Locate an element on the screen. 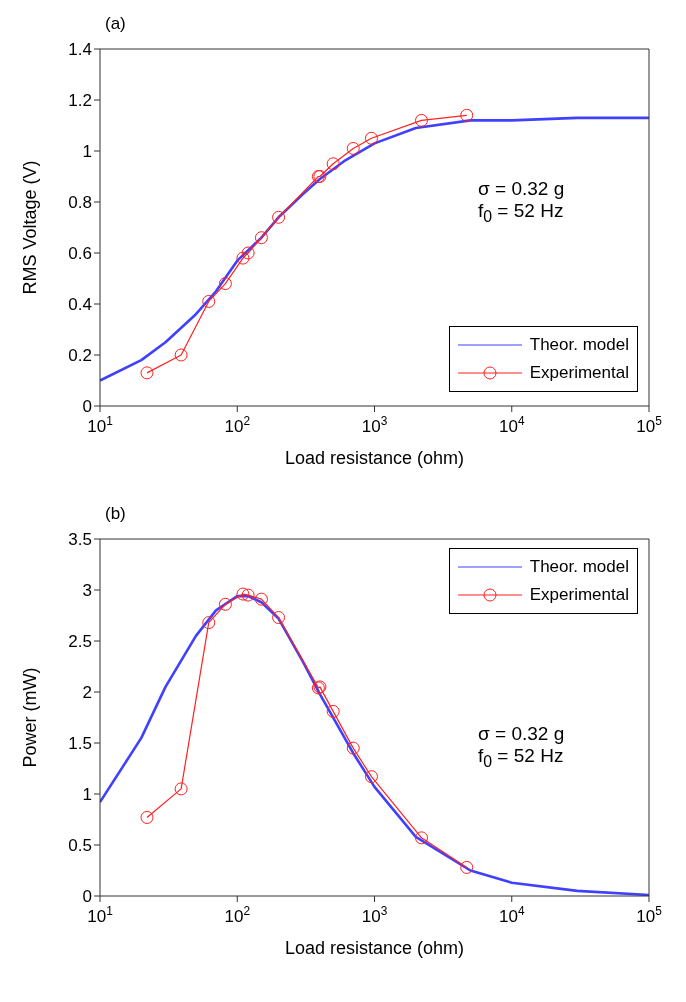 The width and height of the screenshot is (686, 1002). y-tick-label: 0.6 is located at coordinates (80, 254).